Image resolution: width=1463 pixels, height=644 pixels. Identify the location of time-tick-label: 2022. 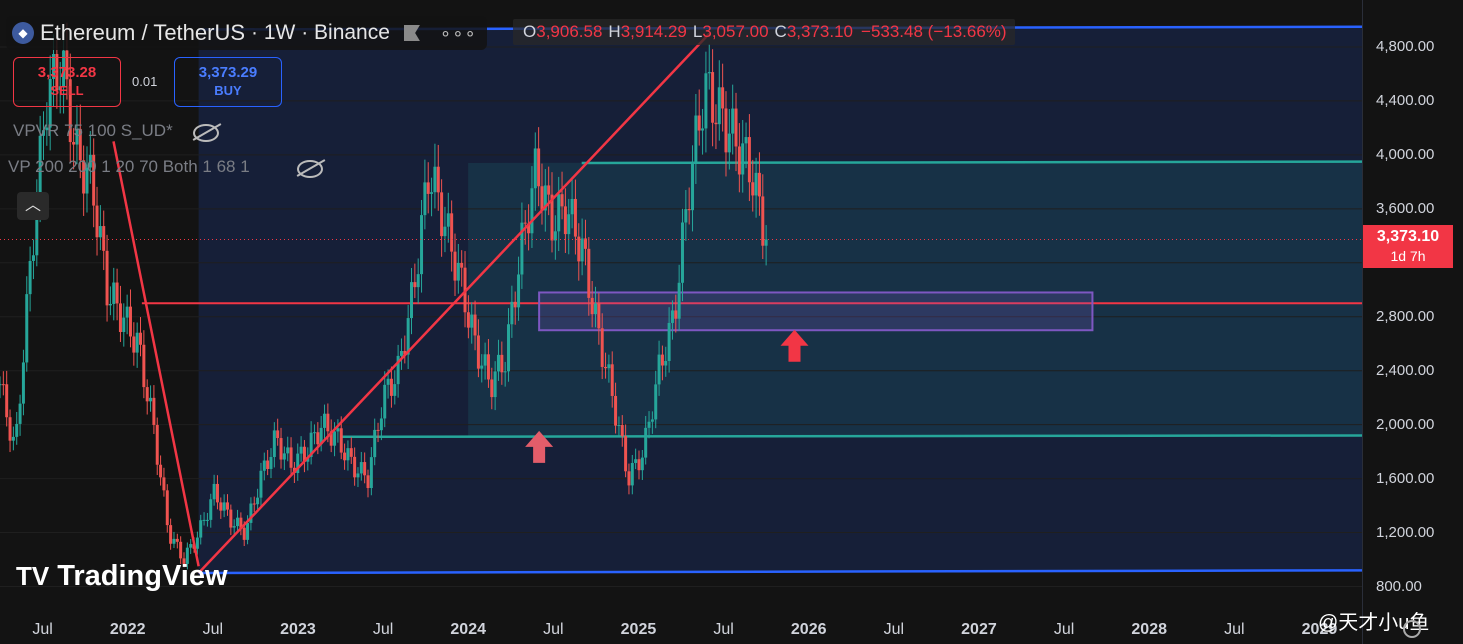
(127, 629).